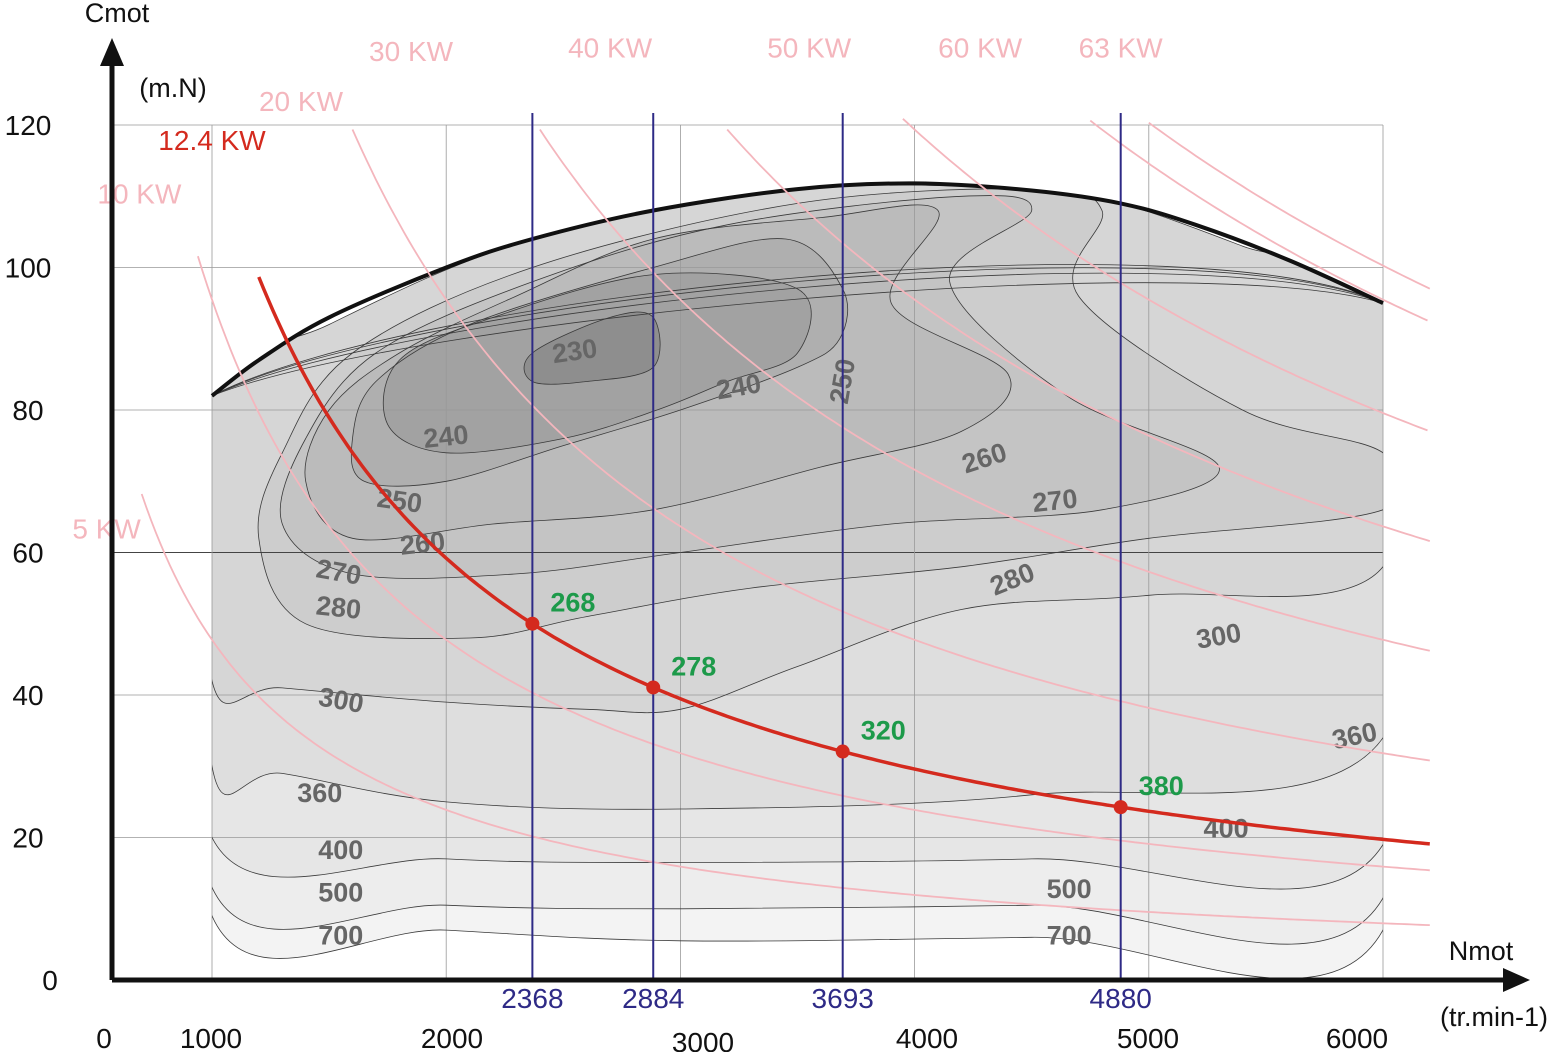 This screenshot has height=1052, width=1560. I want to click on contour-label-360: 360, so click(319, 793).